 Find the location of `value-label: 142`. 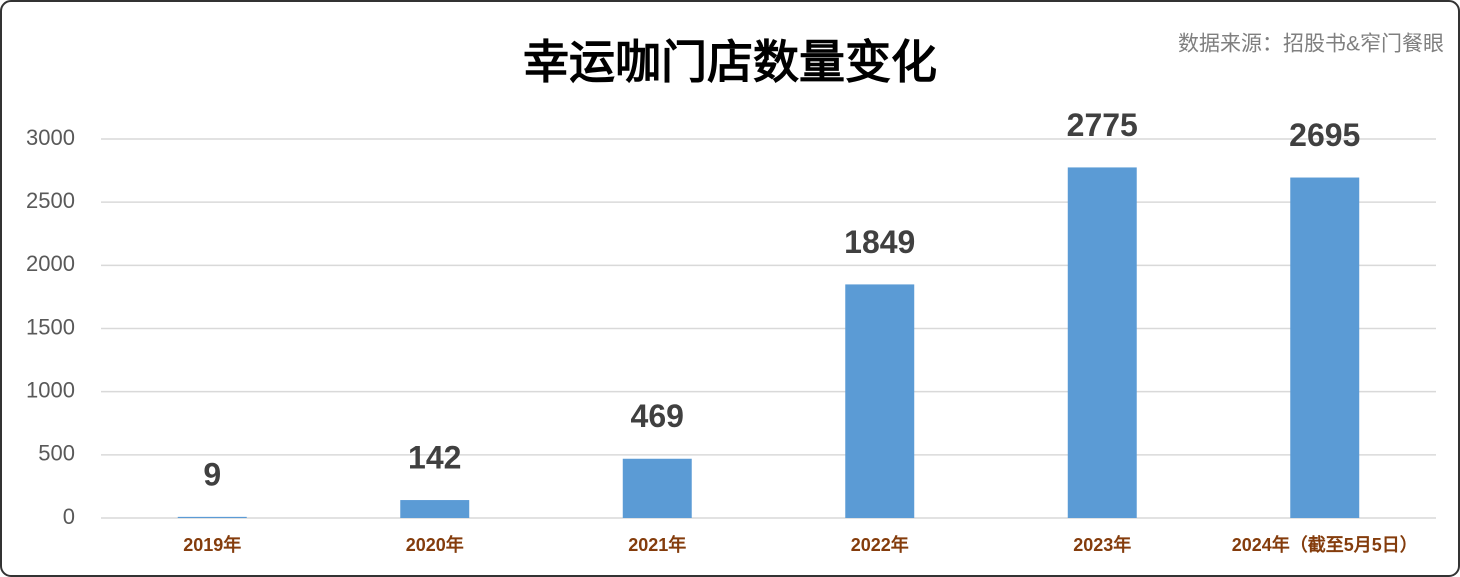

value-label: 142 is located at coordinates (434, 458).